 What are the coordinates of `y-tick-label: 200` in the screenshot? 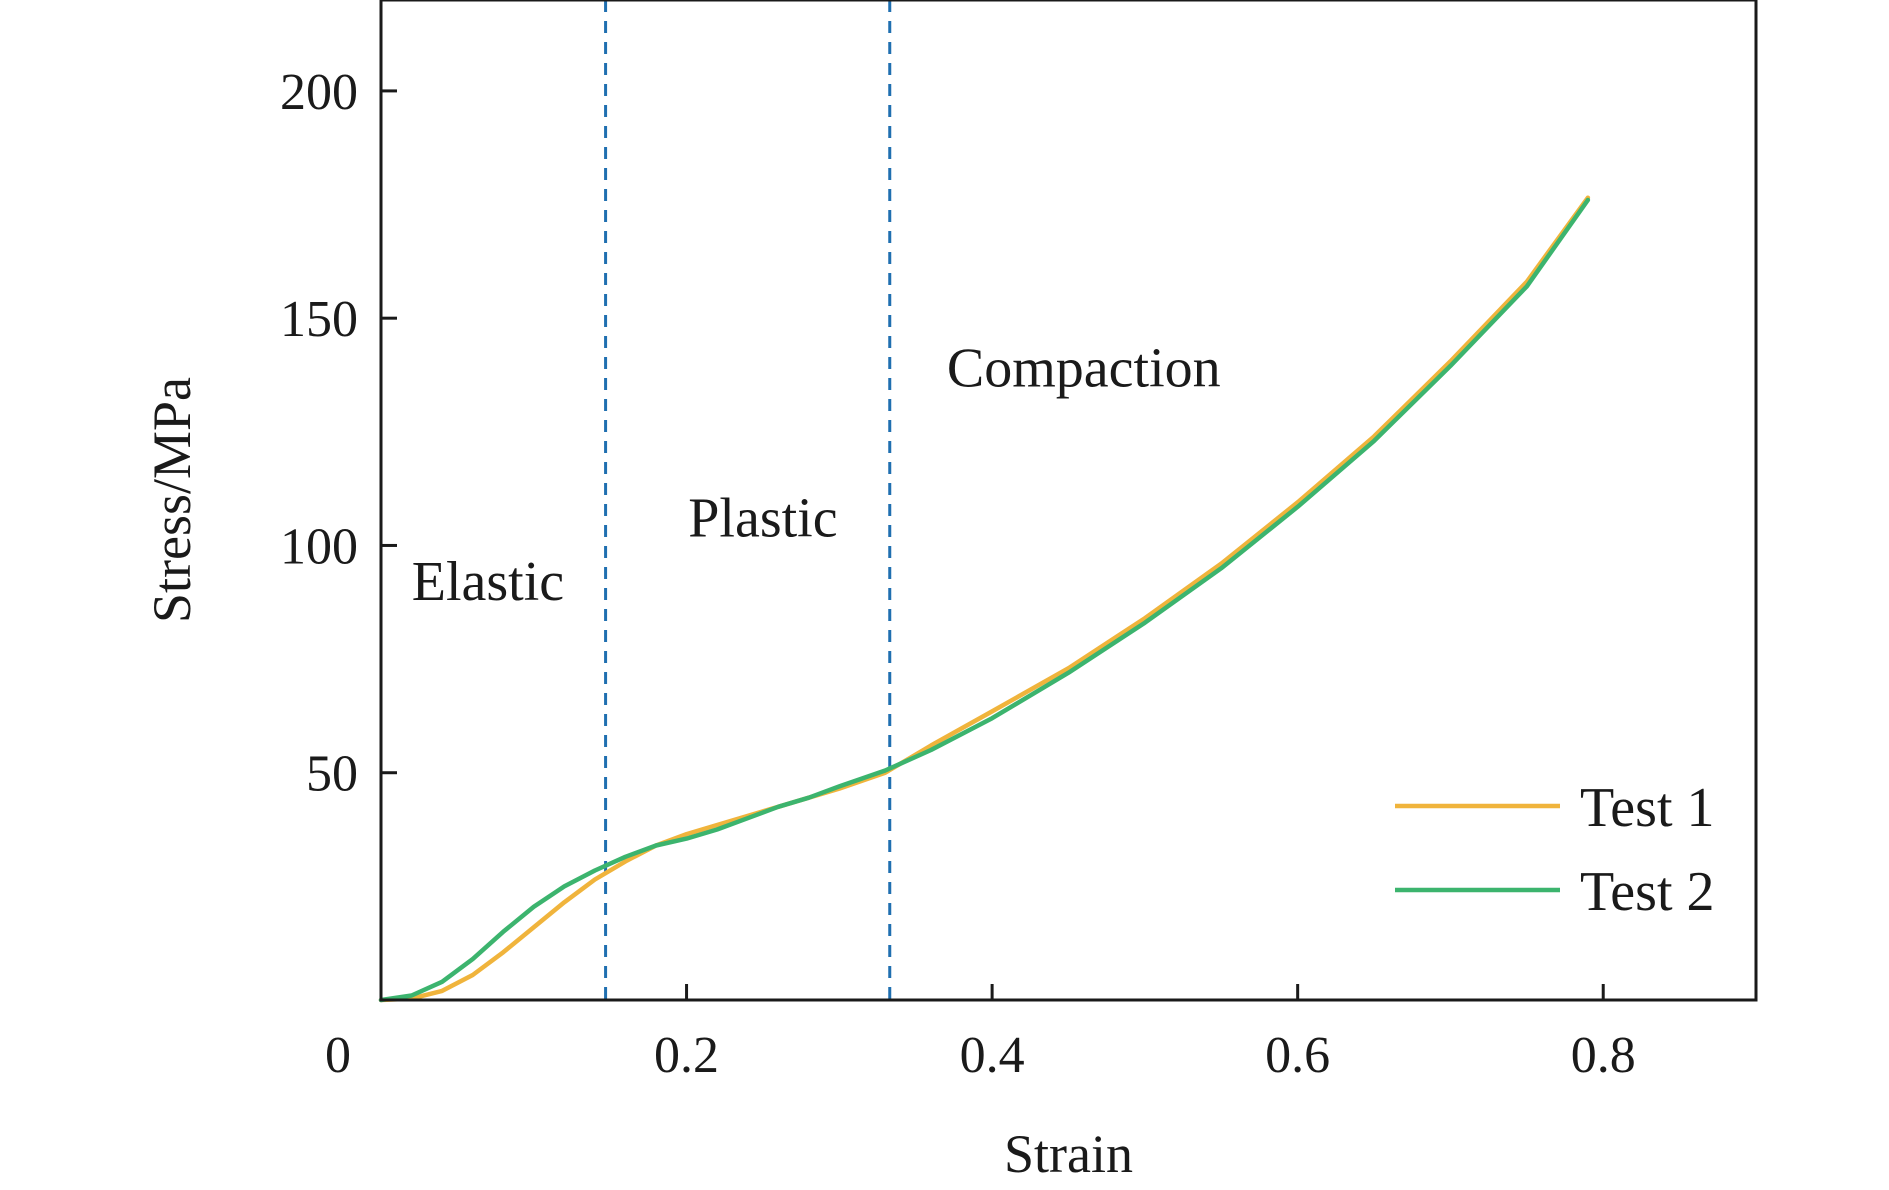 It's located at (319, 92).